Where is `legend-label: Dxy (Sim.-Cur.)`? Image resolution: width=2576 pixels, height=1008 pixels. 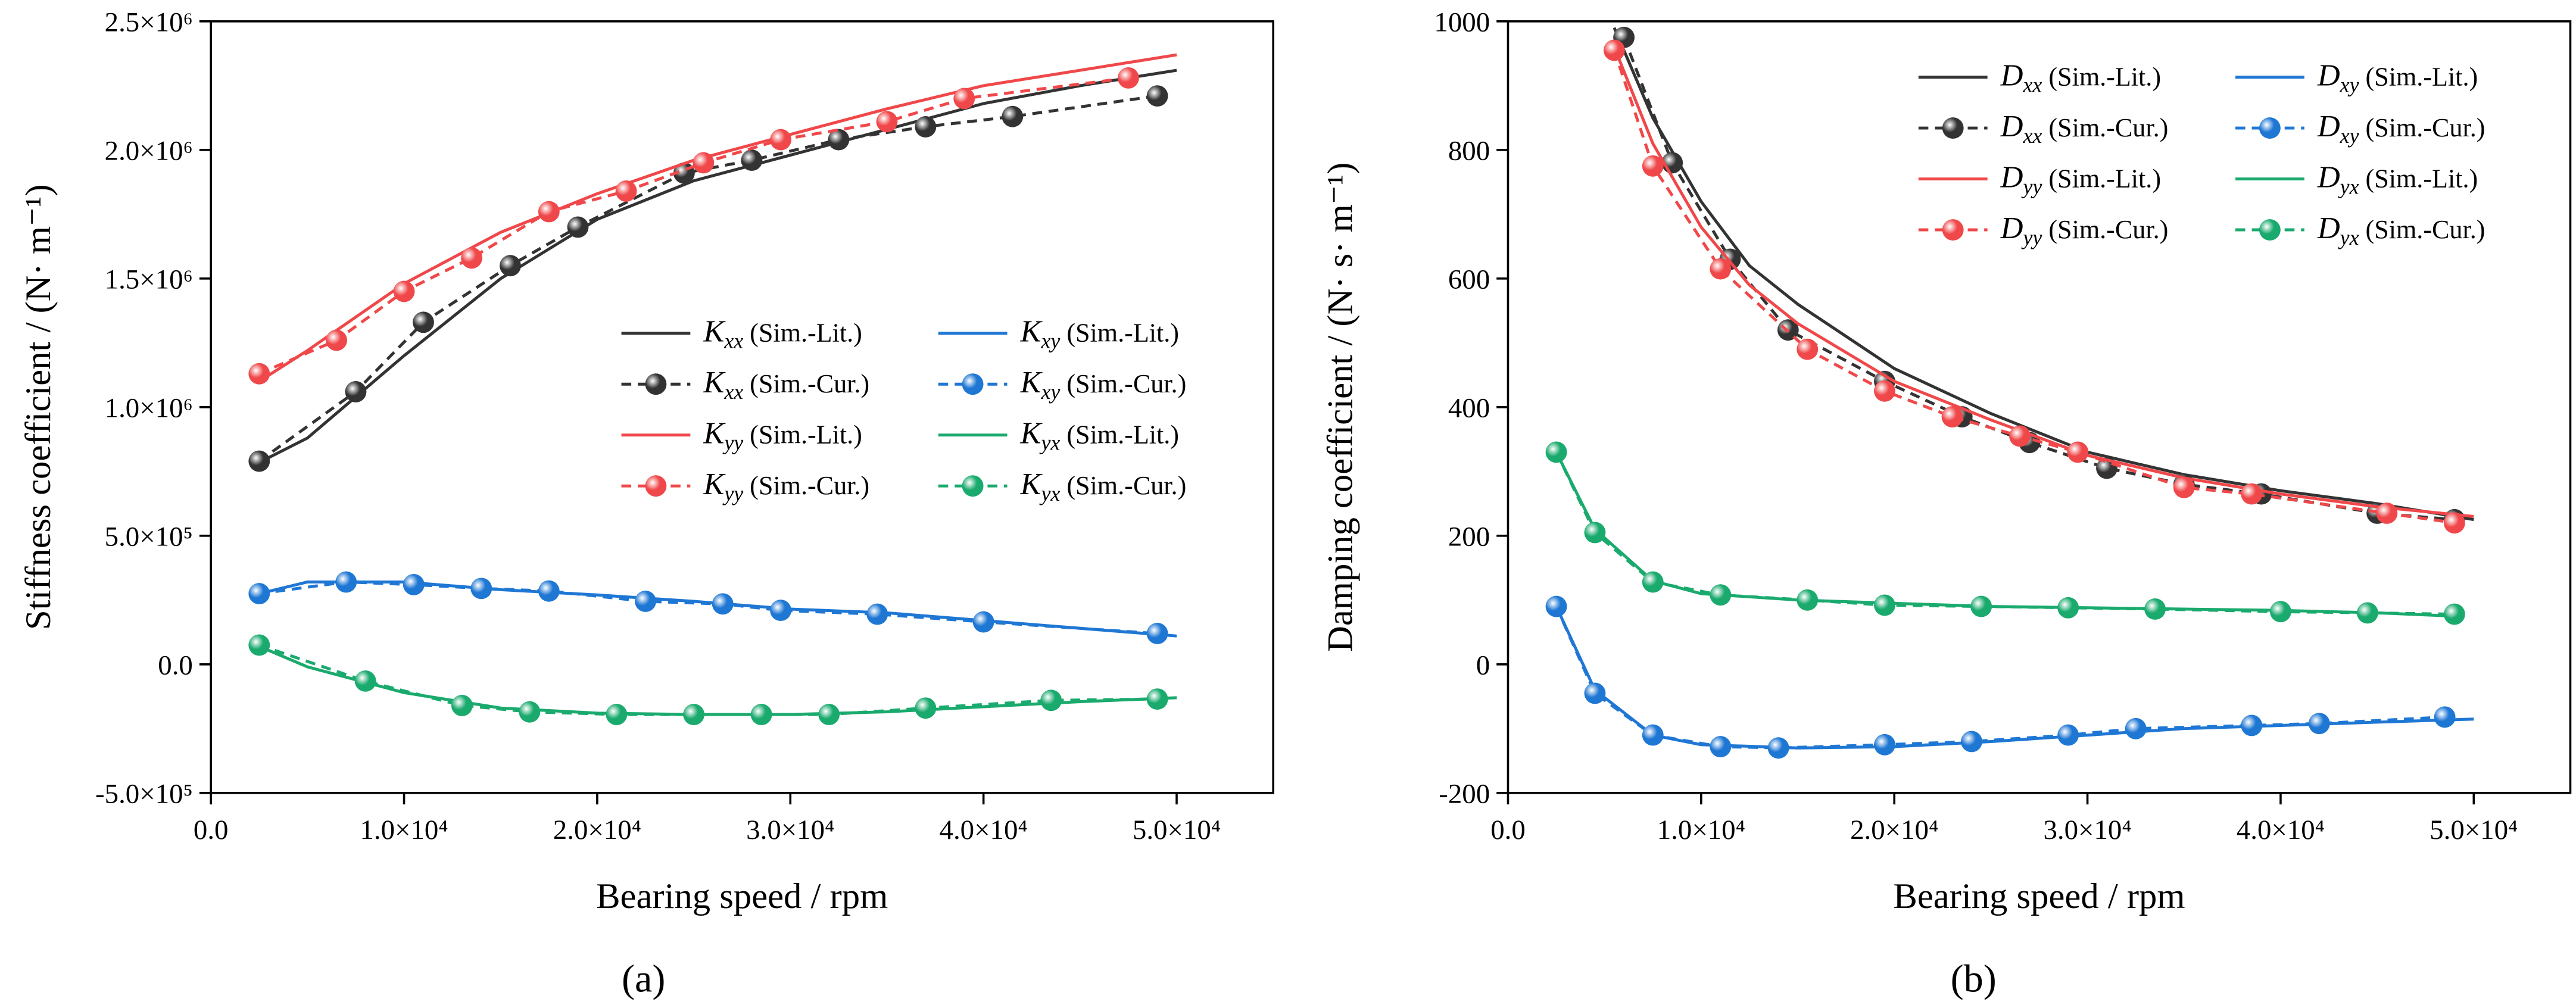 legend-label: Dxy (Sim.-Cur.) is located at coordinates (2401, 128).